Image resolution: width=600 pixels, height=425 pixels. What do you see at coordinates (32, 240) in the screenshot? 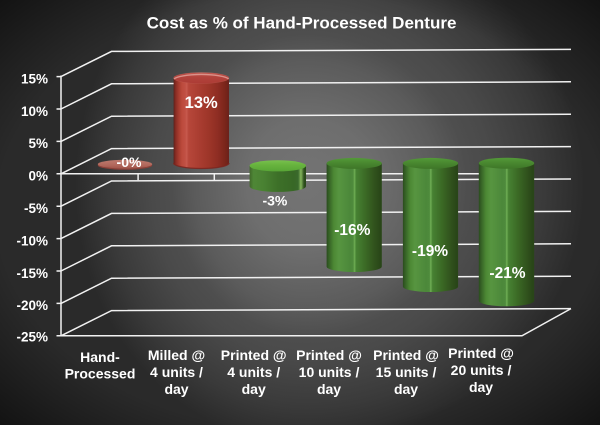
I see `svg-text: -10%` at bounding box center [32, 240].